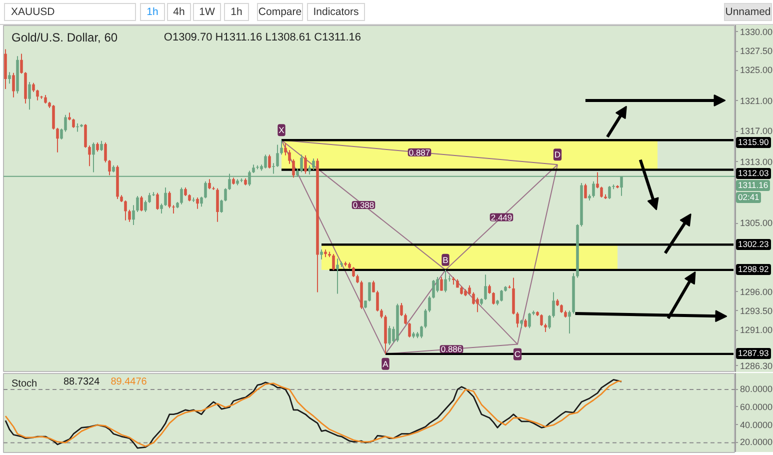 Image resolution: width=773 pixels, height=455 pixels. Describe the element at coordinates (749, 197) in the screenshot. I see `text: 02:41` at that location.